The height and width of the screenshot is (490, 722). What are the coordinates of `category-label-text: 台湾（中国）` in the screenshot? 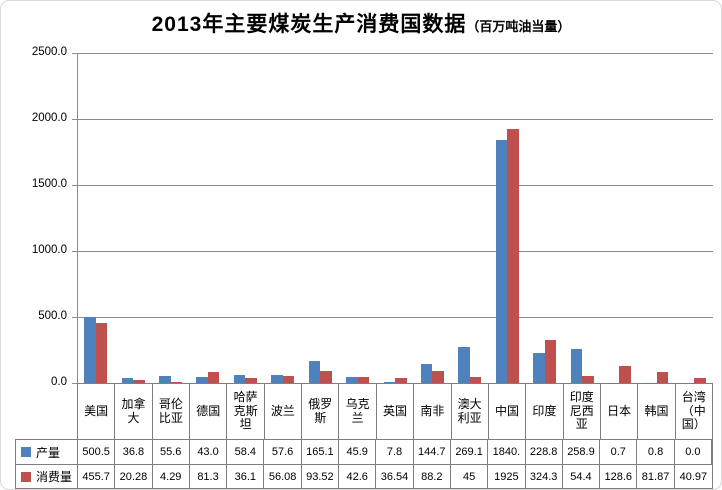 It's located at (693, 410).